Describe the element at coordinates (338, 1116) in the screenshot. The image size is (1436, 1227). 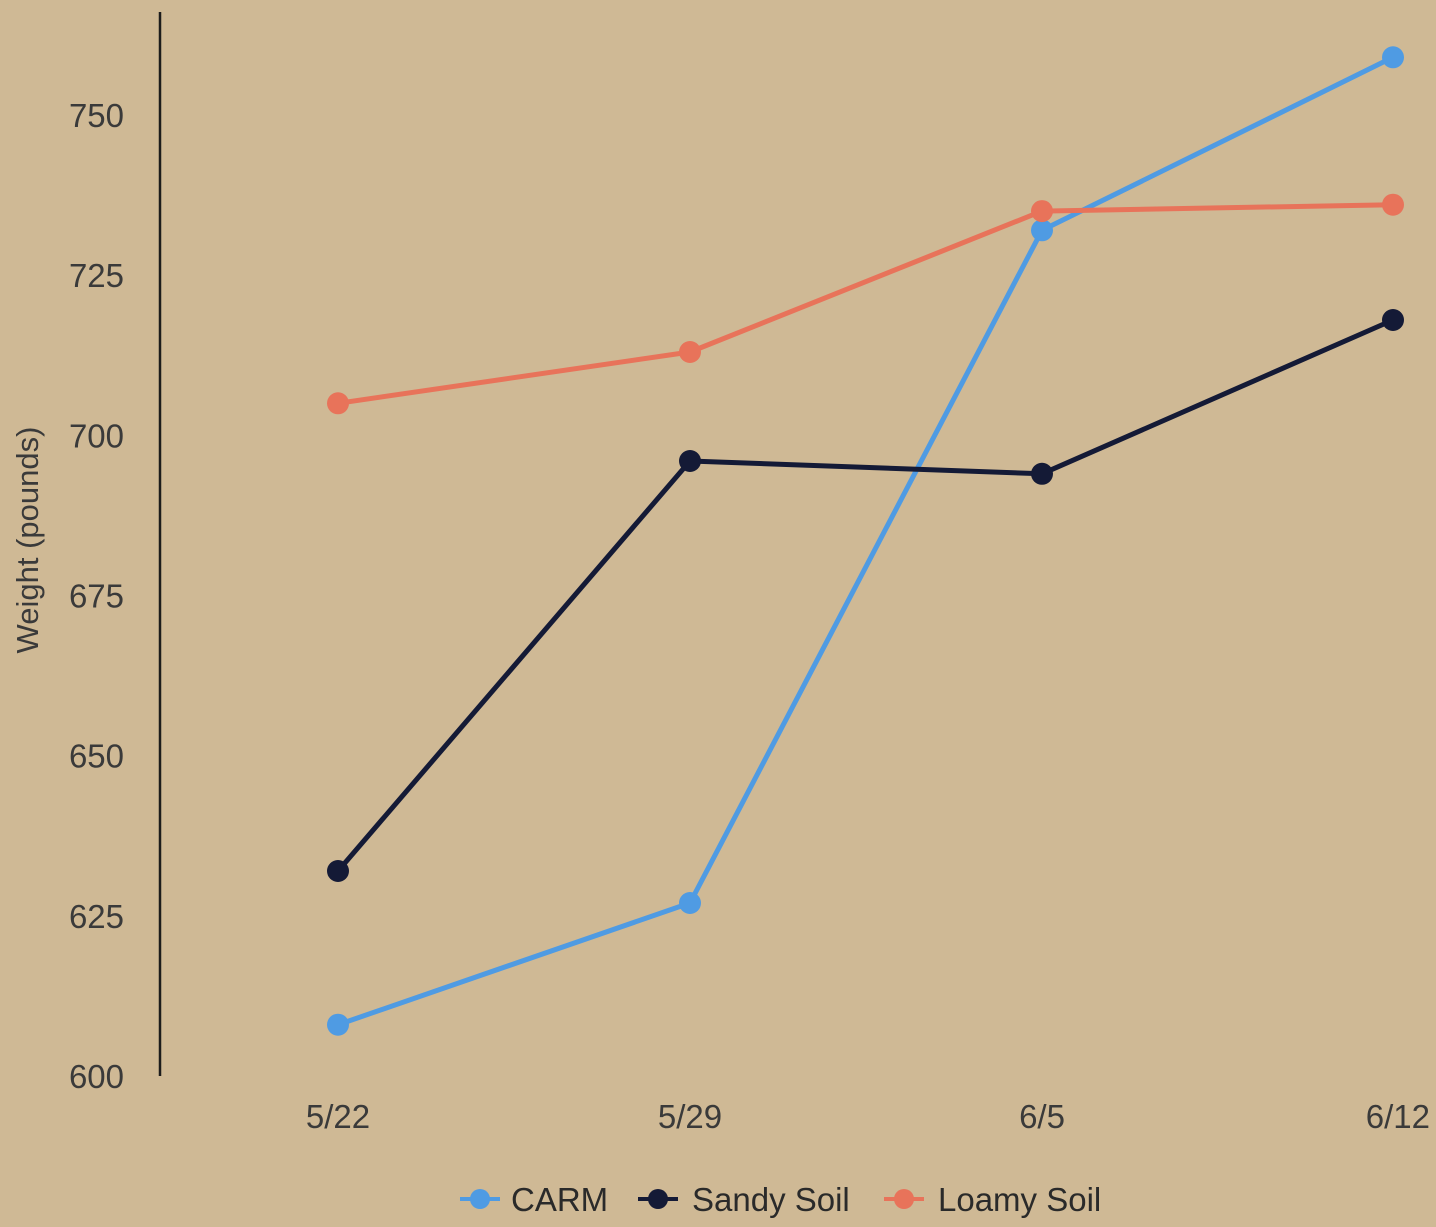
I see `x-tick-label: 5/22` at that location.